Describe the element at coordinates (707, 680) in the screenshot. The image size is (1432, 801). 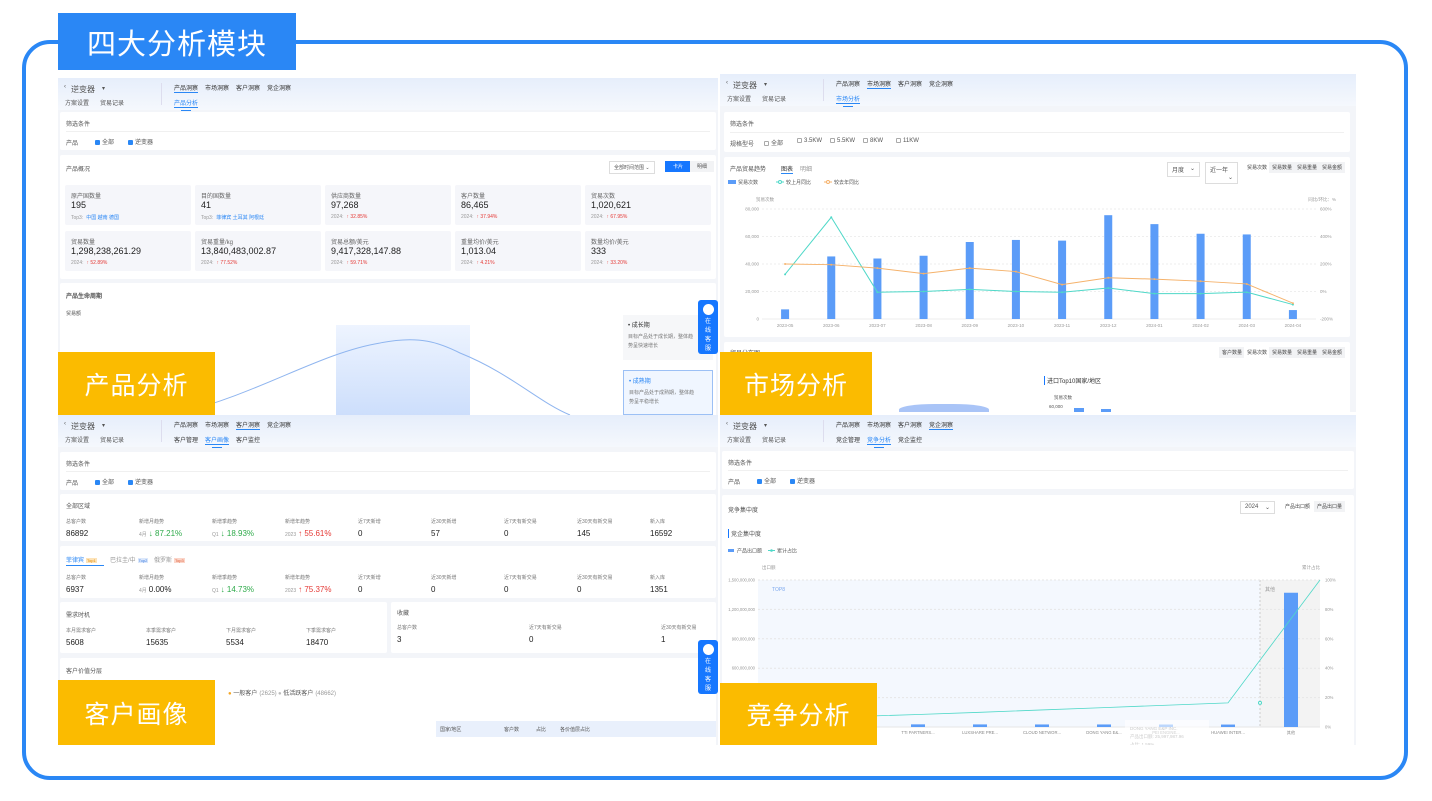
I see `chat-char: 客` at that location.